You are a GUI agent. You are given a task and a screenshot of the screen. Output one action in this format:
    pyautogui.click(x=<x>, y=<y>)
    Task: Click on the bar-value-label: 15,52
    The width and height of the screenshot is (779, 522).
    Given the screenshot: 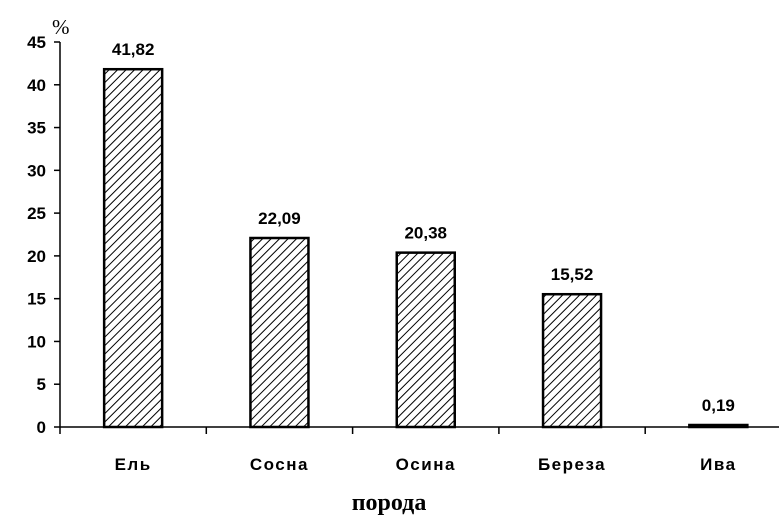 What is the action you would take?
    pyautogui.click(x=572, y=274)
    